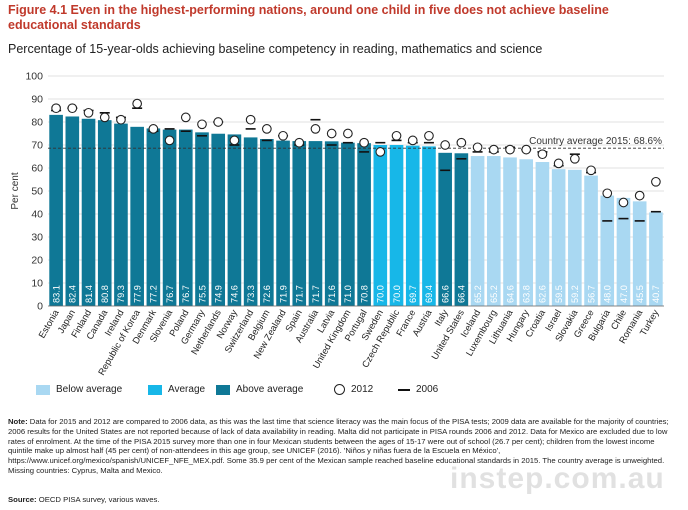 This screenshot has width=688, height=510. Describe the element at coordinates (557, 478) in the screenshot. I see `watermark: instep.com.au` at that location.